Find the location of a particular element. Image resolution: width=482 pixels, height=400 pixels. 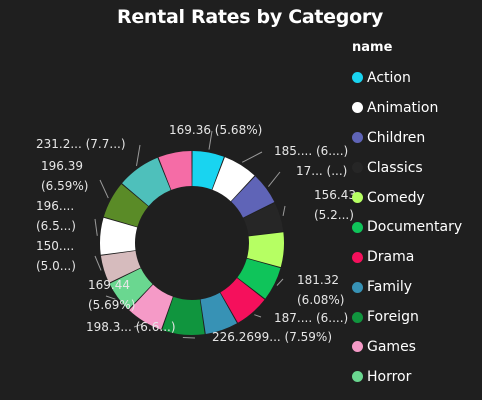

legend-item-action: Action is located at coordinates (407, 78).